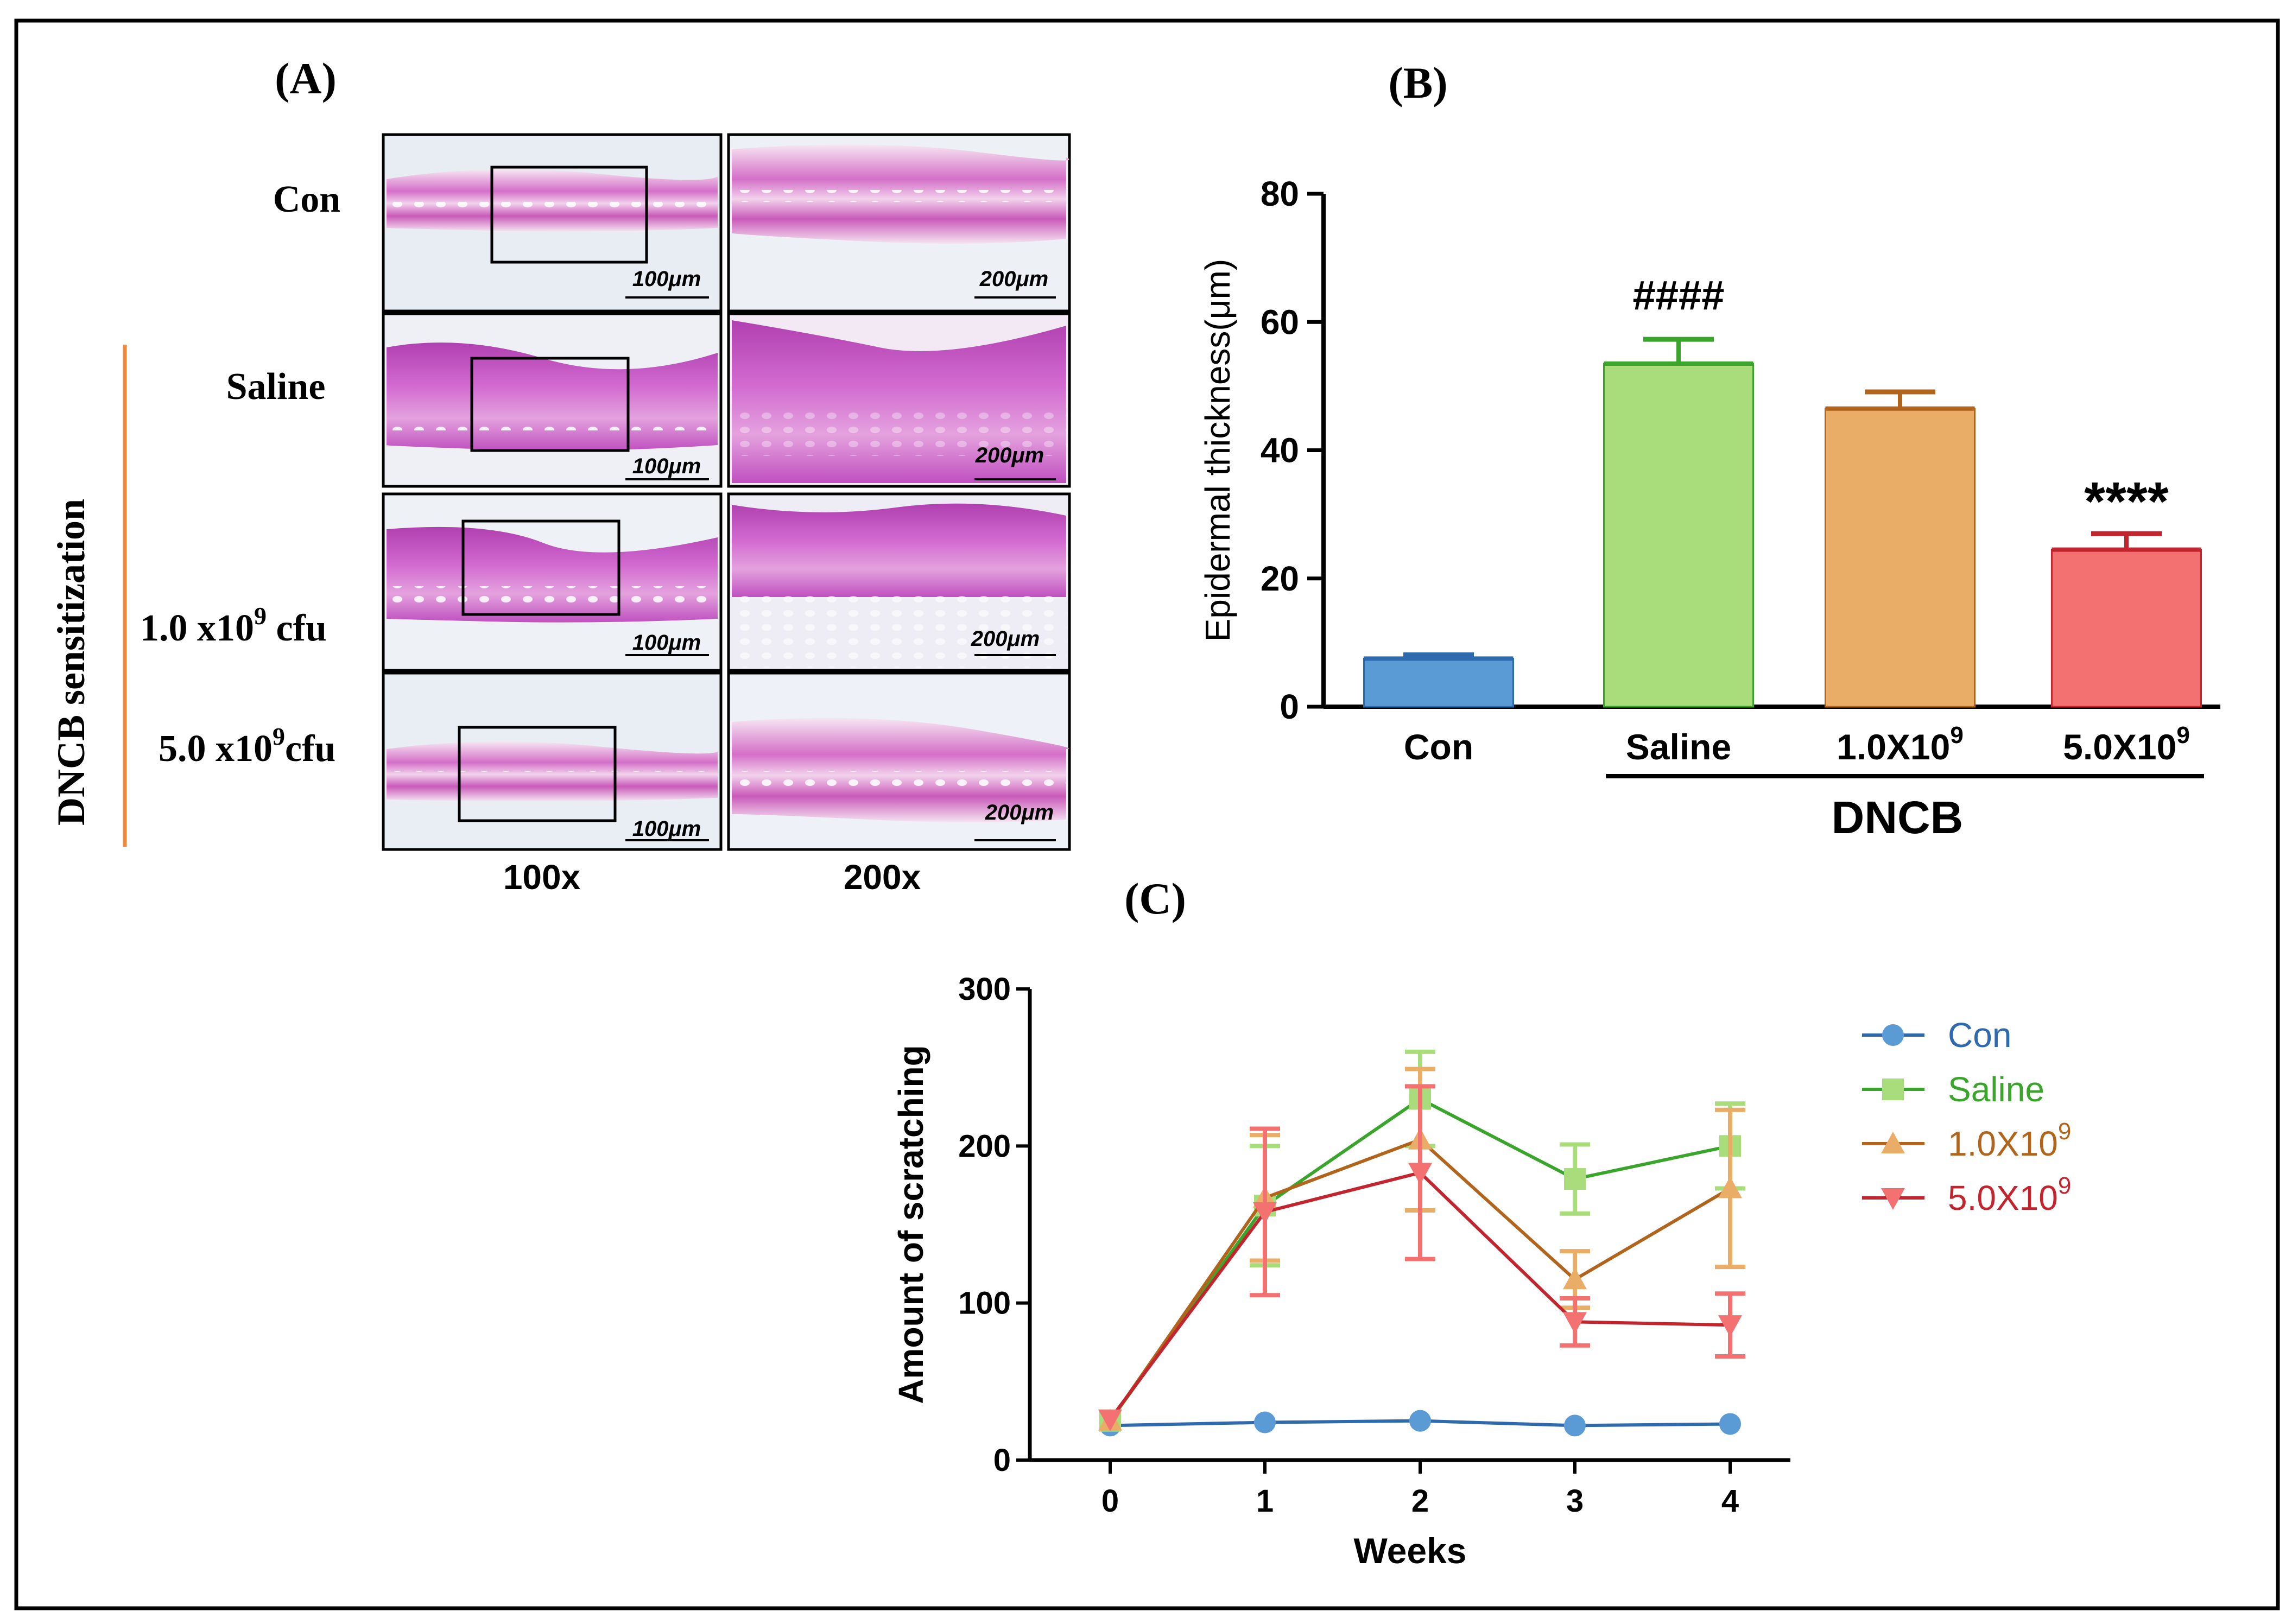 The height and width of the screenshot is (1624, 2292). Describe the element at coordinates (1420, 1501) in the screenshot. I see `x-tick-label: 2` at that location.